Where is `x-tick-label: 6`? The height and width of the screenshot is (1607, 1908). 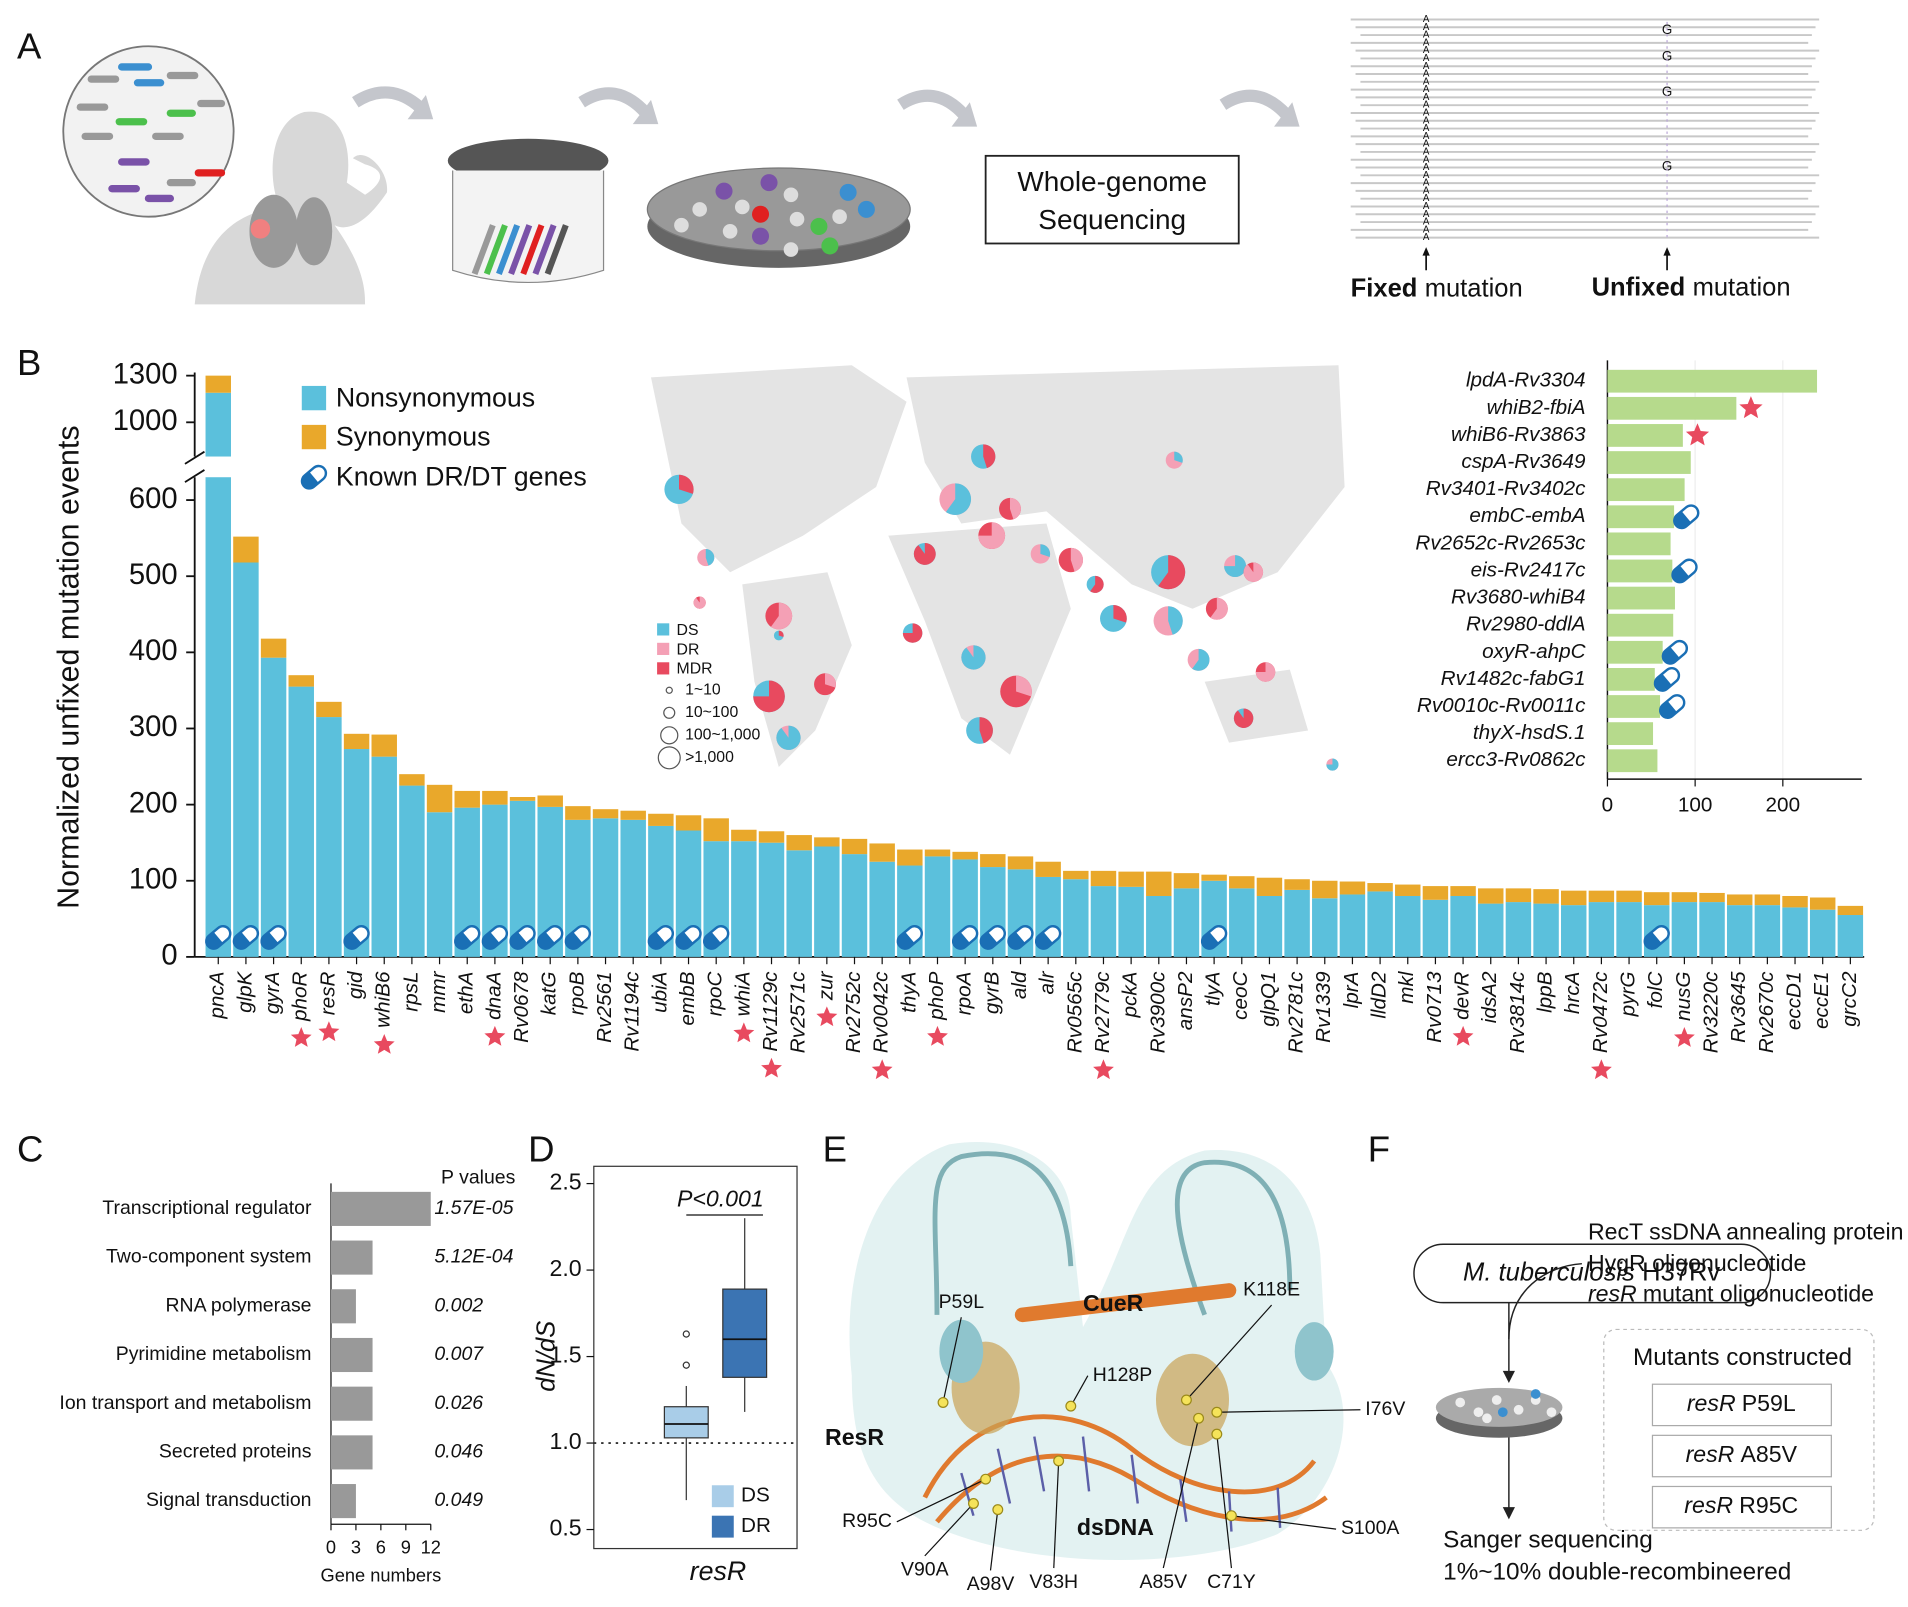
x-tick-label: 6 is located at coordinates (381, 1546).